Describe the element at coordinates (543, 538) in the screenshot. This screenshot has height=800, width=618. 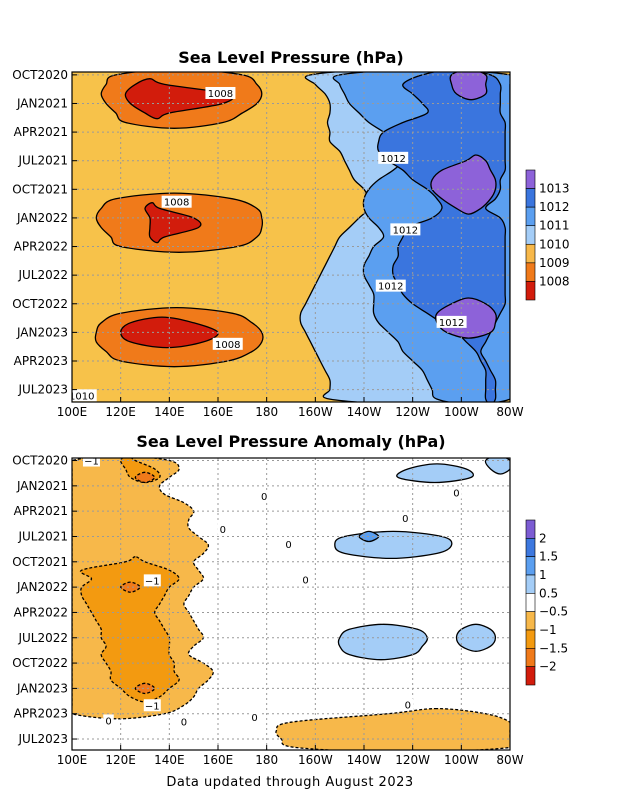
I see `legend-label: 2` at that location.